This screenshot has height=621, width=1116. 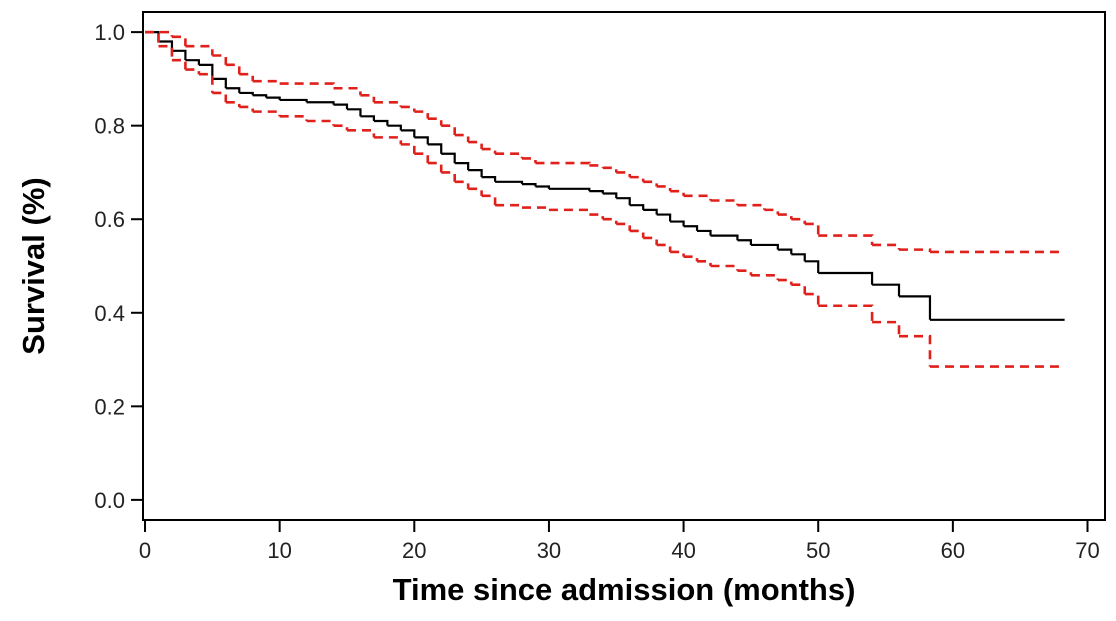 What do you see at coordinates (109, 32) in the screenshot?
I see `y-tick-label: 1.0` at bounding box center [109, 32].